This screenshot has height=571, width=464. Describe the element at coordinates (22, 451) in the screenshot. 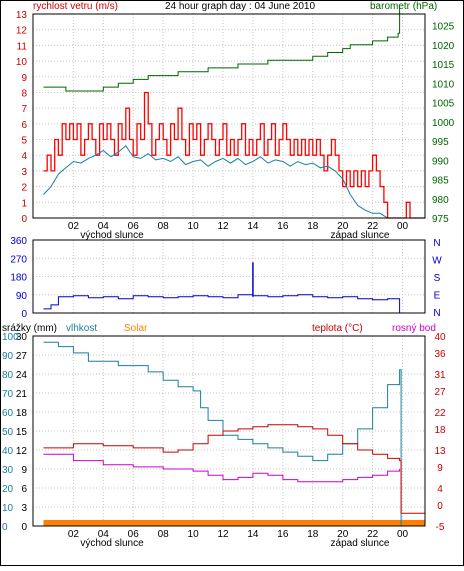

I see `rain-ytick-4: 12` at that location.